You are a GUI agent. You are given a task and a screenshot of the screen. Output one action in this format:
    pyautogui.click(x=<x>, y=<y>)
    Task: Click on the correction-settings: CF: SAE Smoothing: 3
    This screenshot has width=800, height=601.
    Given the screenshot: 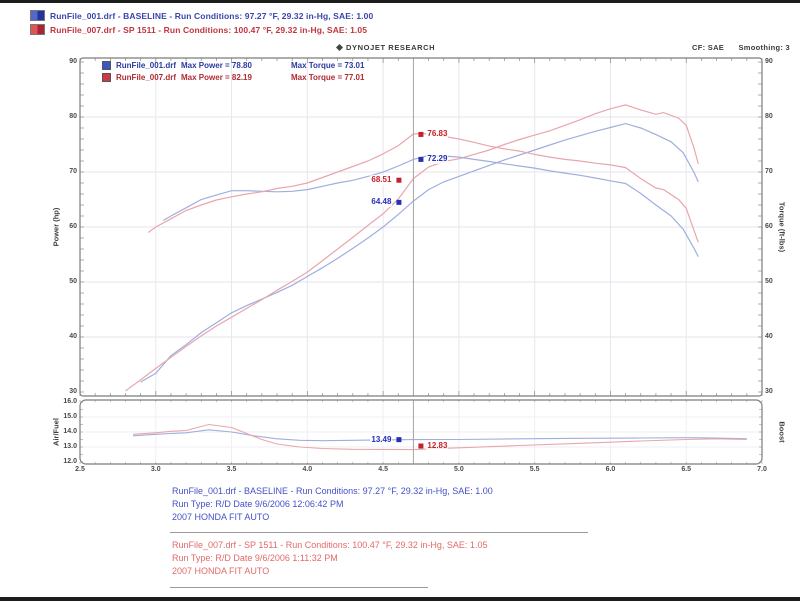 What is the action you would take?
    pyautogui.click(x=695, y=47)
    